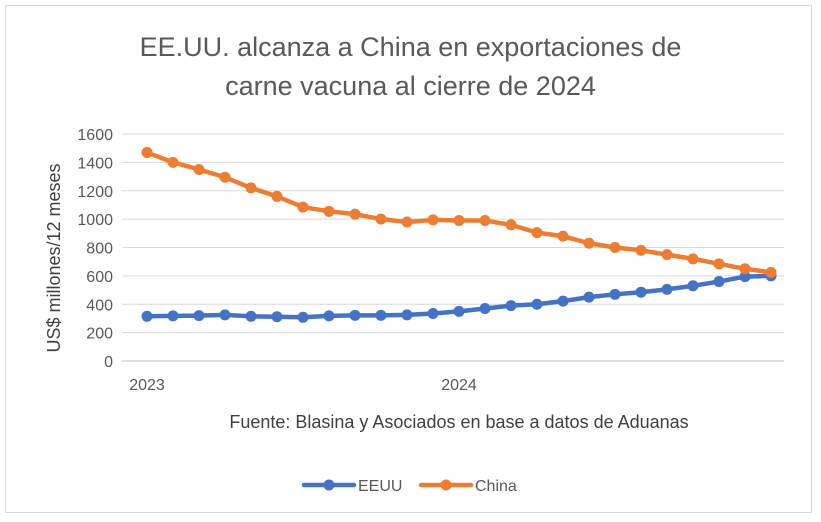 The width and height of the screenshot is (821, 522). Describe the element at coordinates (95, 163) in the screenshot. I see `y-tick-label-1400: 1400` at that location.